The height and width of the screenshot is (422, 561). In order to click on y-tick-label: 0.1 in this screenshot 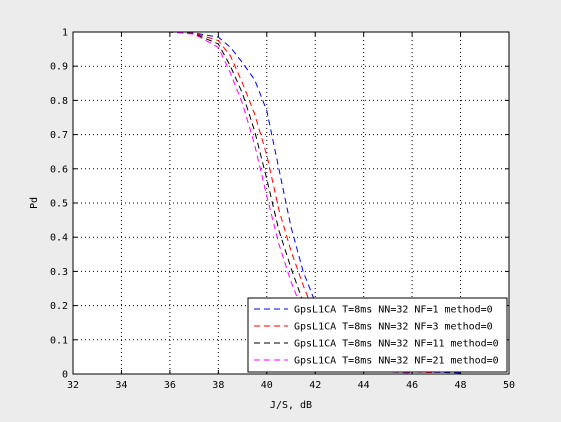, I will do `click(59, 340)`.